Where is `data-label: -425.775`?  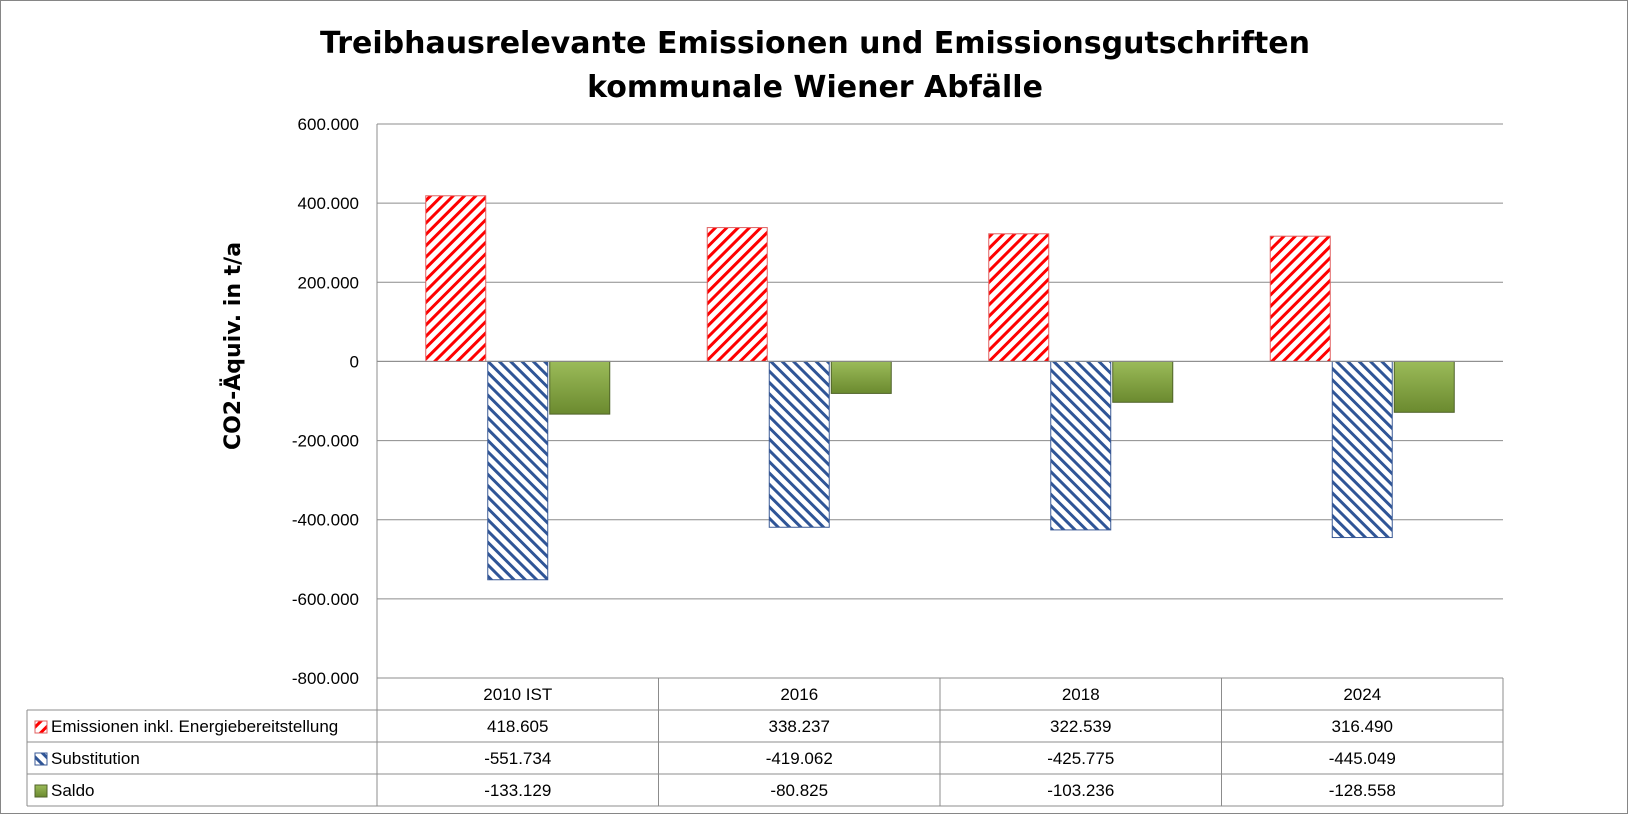
data-label: -425.775 is located at coordinates (1080, 758).